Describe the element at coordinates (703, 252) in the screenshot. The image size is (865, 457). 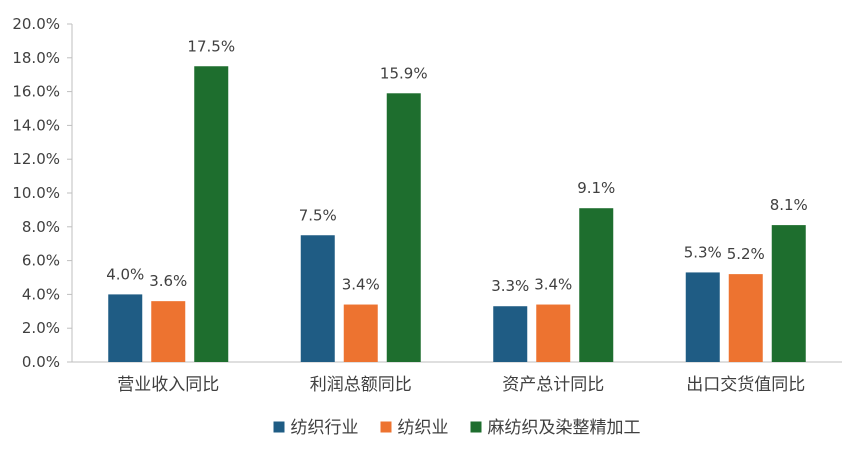
I see `data-label: 5.3%` at that location.